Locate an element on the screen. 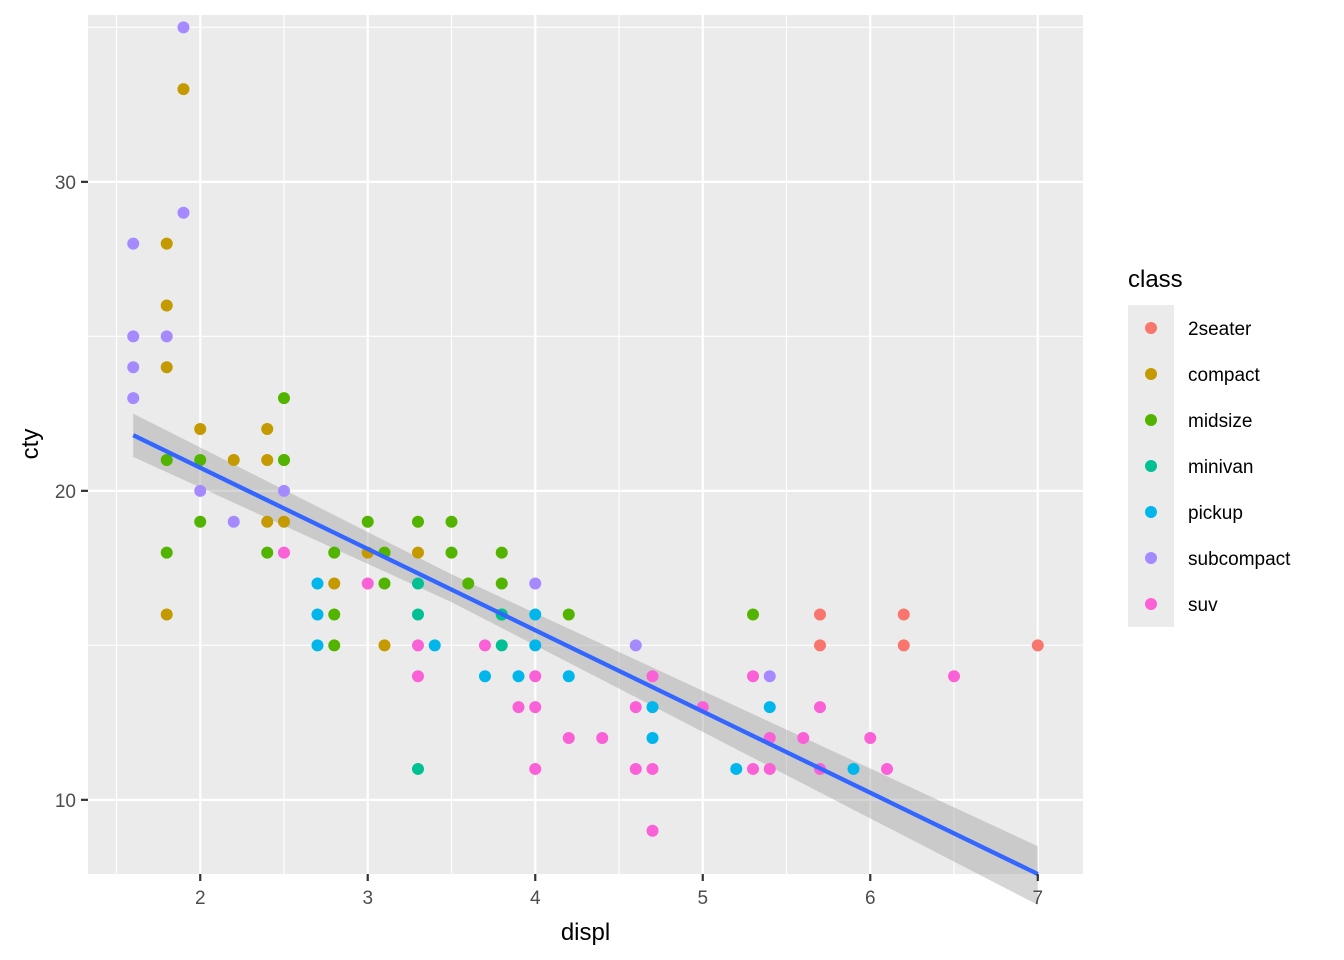 The height and width of the screenshot is (960, 1344). legend-key-2seater is located at coordinates (1151, 328).